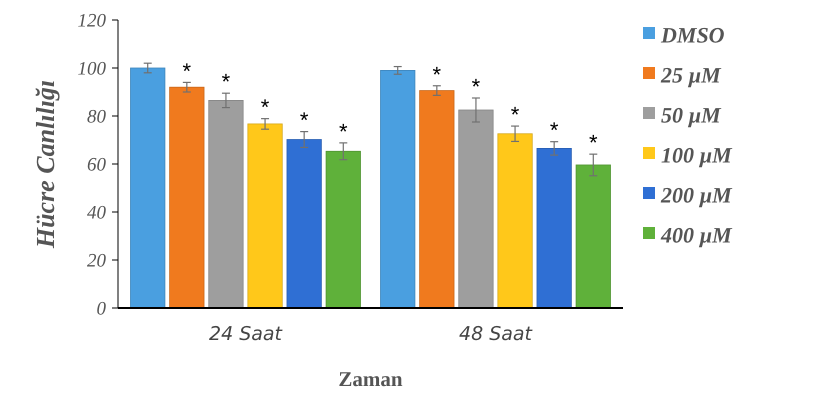 Image resolution: width=816 pixels, height=408 pixels. Describe the element at coordinates (697, 155) in the screenshot. I see `legend-label: 100 µM` at that location.